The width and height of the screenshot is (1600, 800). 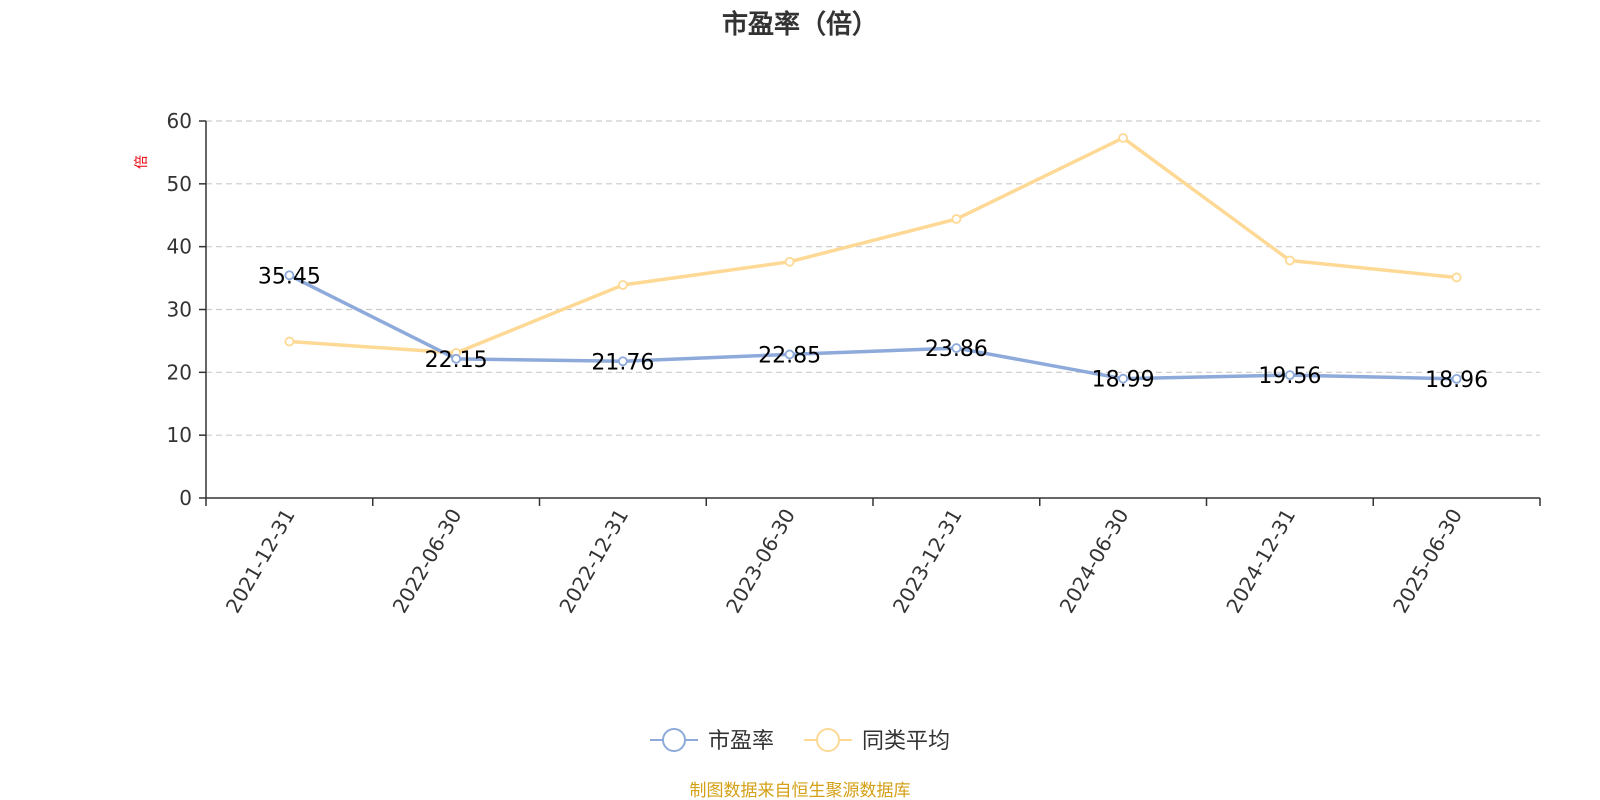 I want to click on legend: 市盈率 同类平均, so click(x=800, y=741).